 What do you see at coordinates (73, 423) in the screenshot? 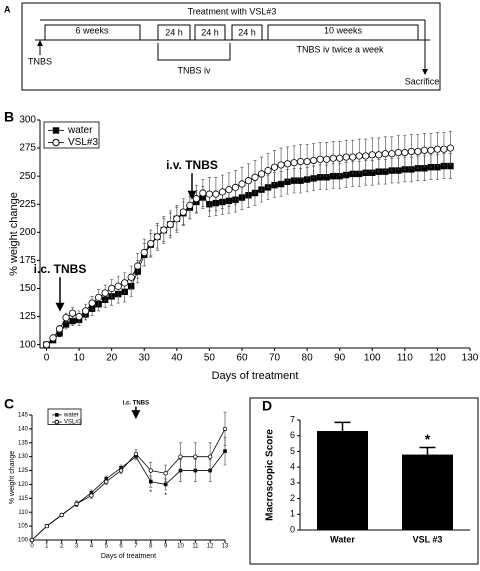
I see `legend-label: VSL#3` at bounding box center [73, 423].